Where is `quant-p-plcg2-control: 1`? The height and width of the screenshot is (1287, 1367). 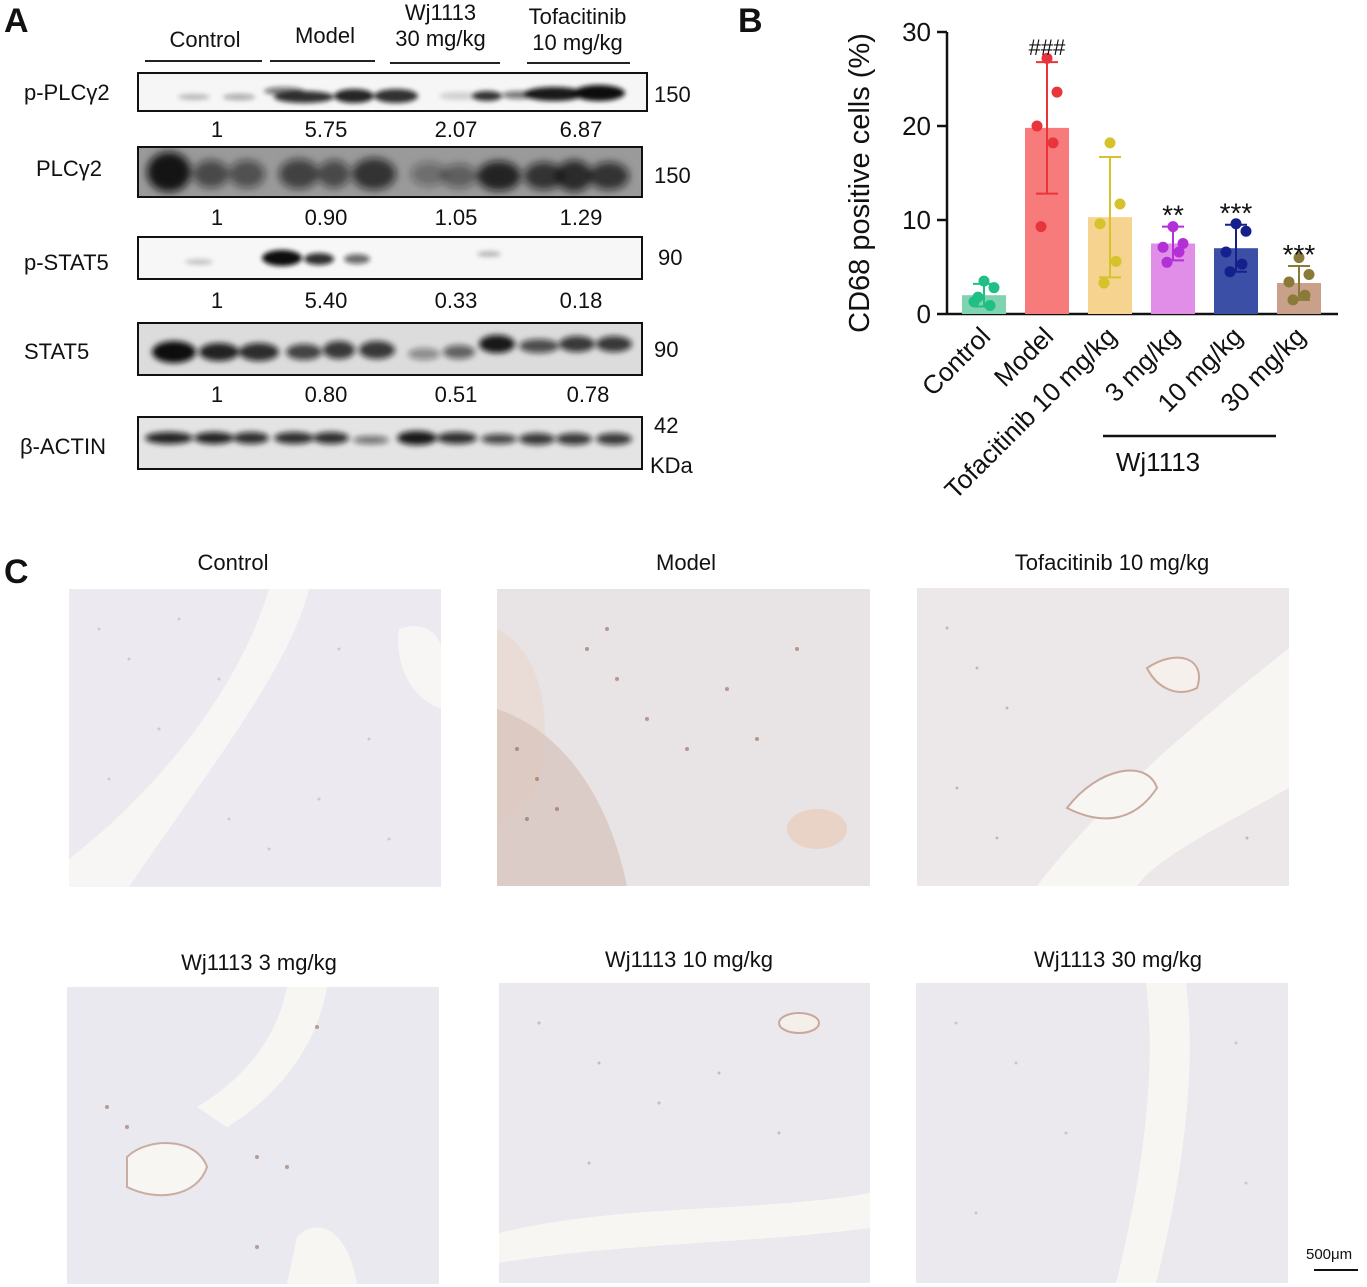 quant-p-plcg2-control: 1 is located at coordinates (217, 129).